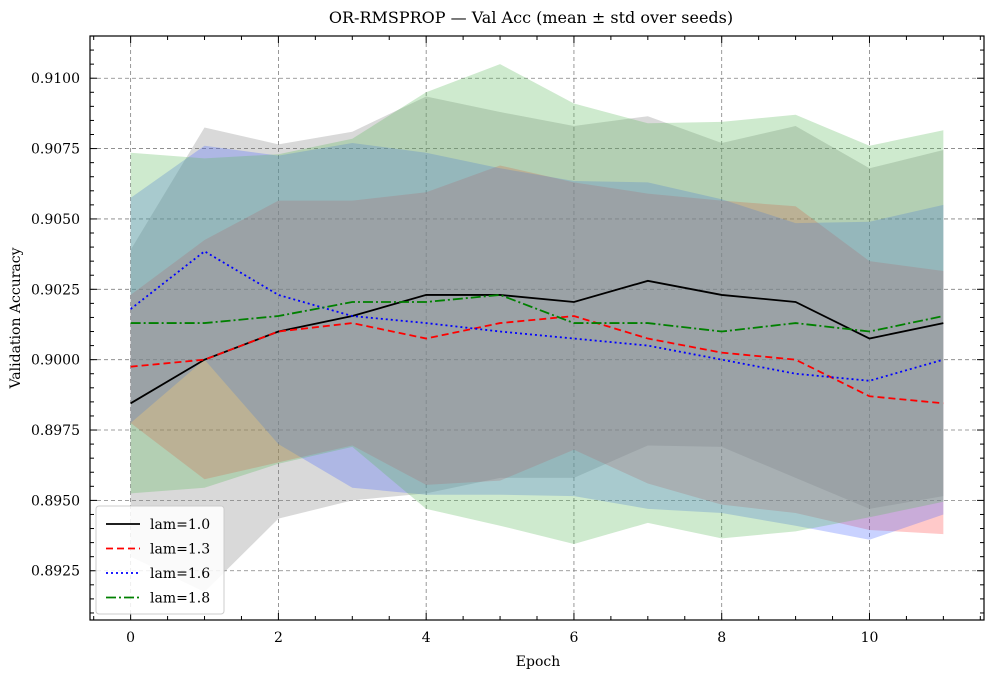 The height and width of the screenshot is (678, 996). I want to click on legend-label: lam=1.3, so click(180, 550).